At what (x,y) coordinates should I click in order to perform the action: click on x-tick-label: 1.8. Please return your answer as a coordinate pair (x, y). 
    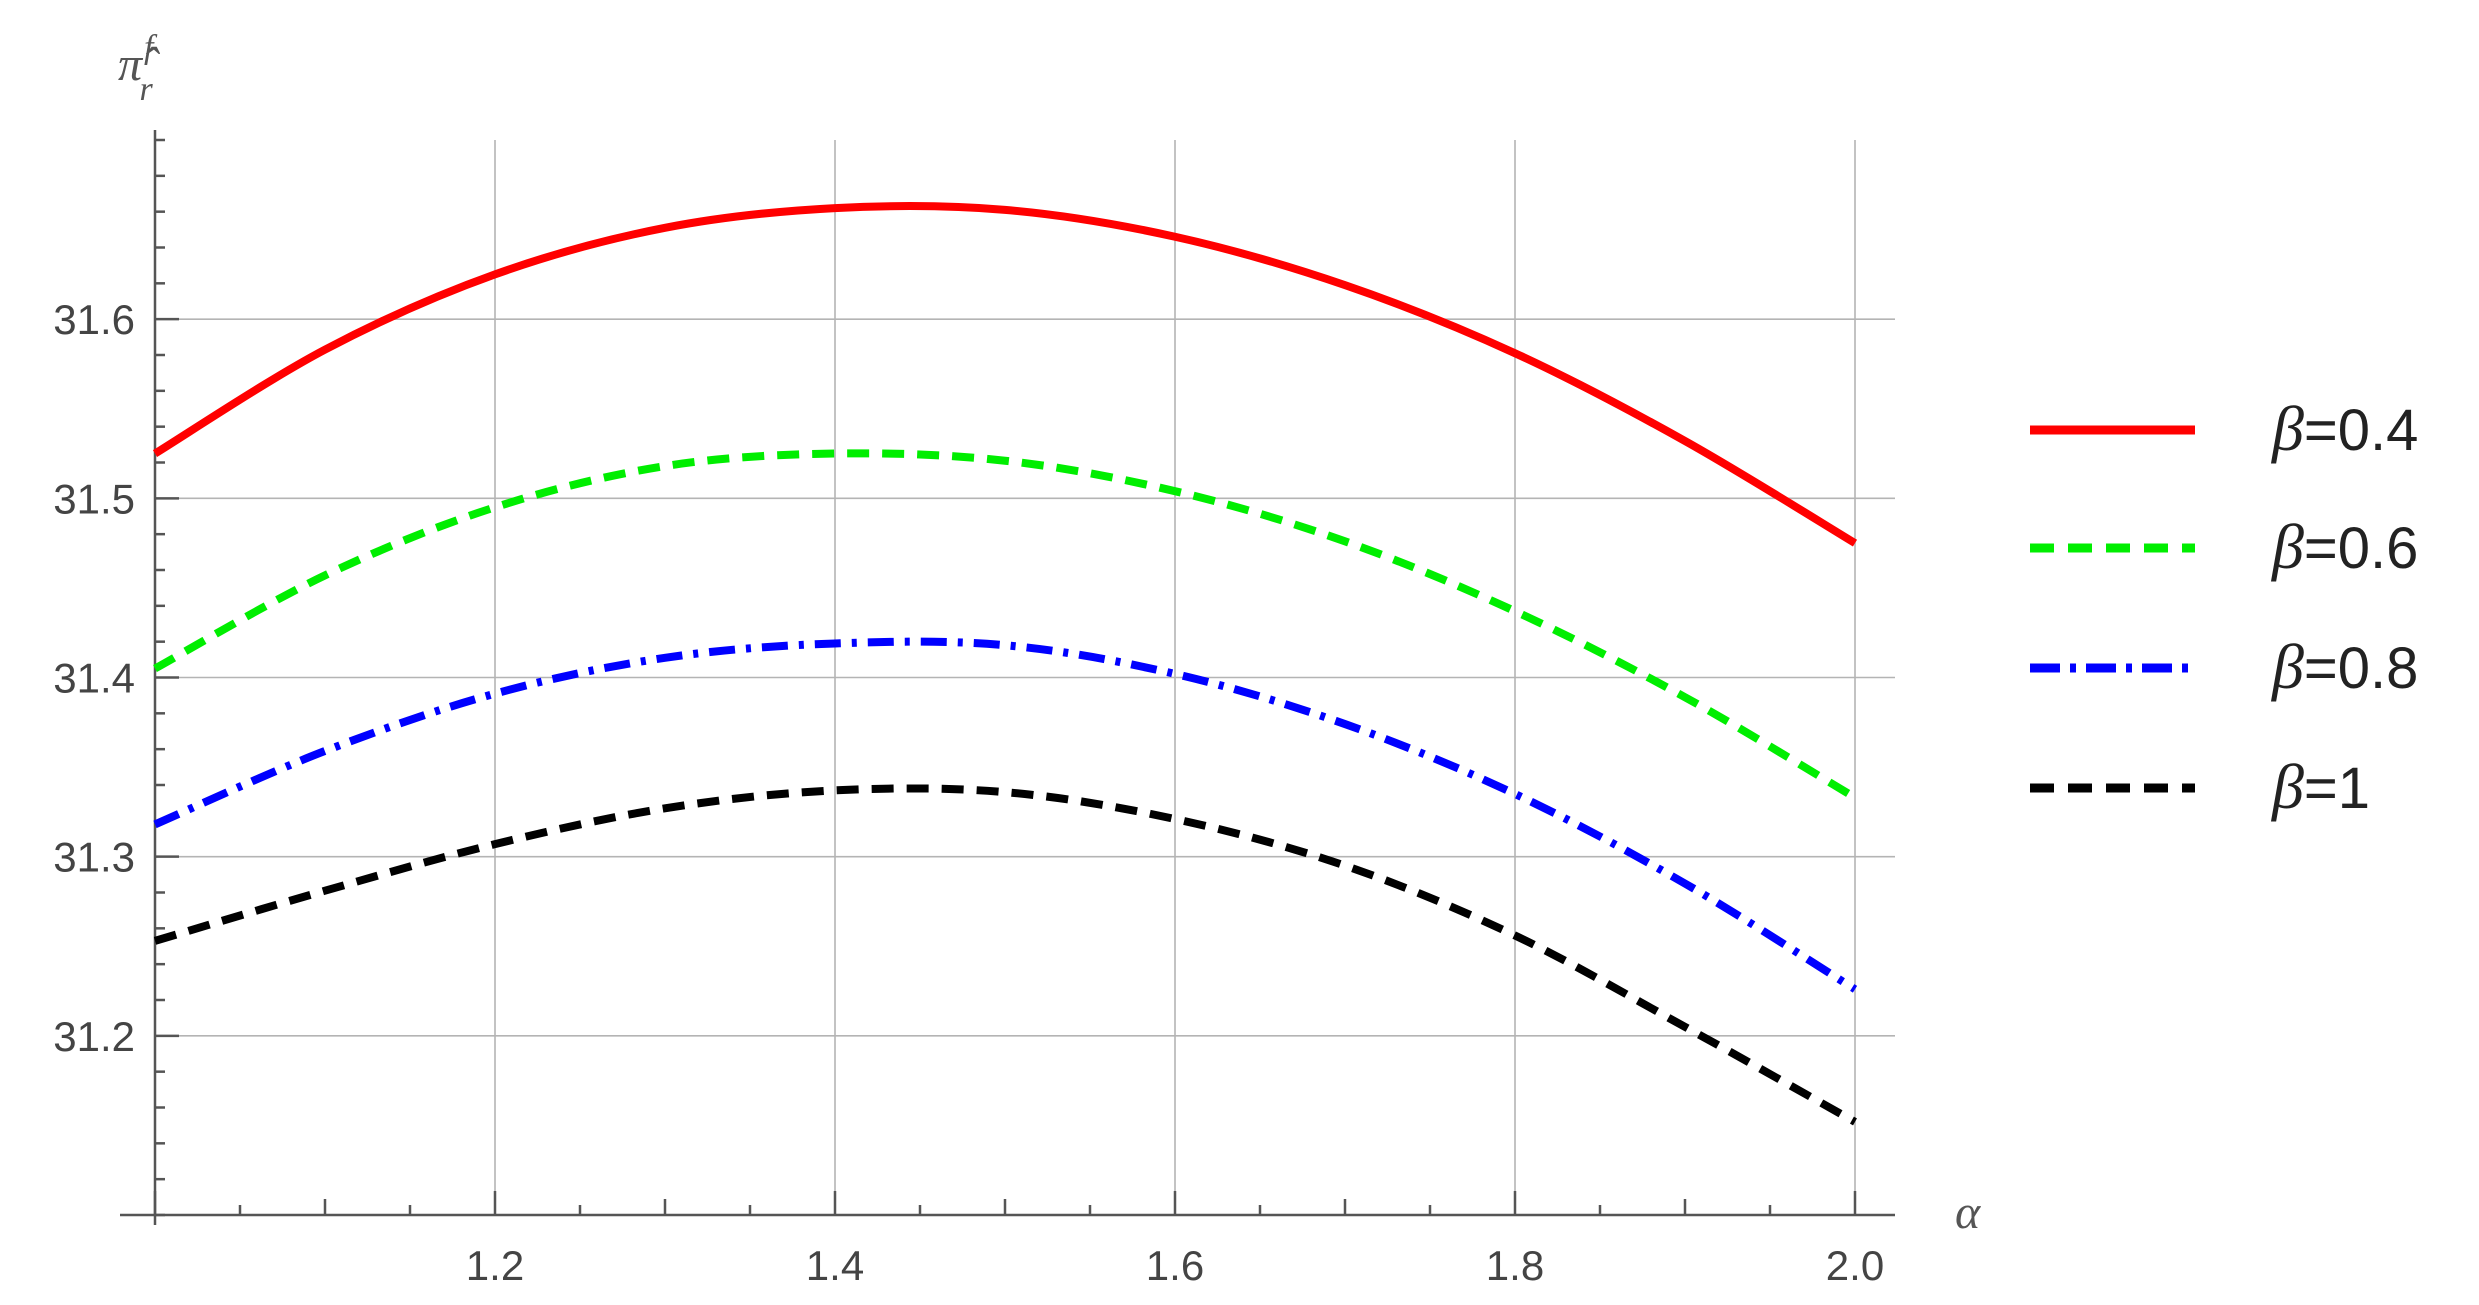
    Looking at the image, I should click on (1515, 1265).